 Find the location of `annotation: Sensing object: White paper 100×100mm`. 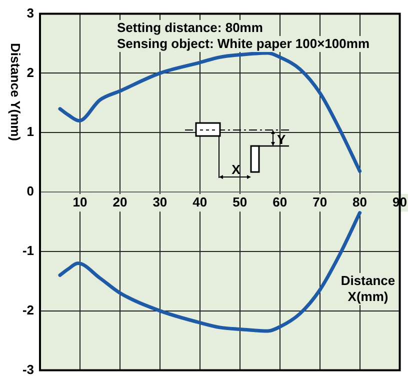

annotation: Sensing object: White paper 100×100mm is located at coordinates (243, 43).